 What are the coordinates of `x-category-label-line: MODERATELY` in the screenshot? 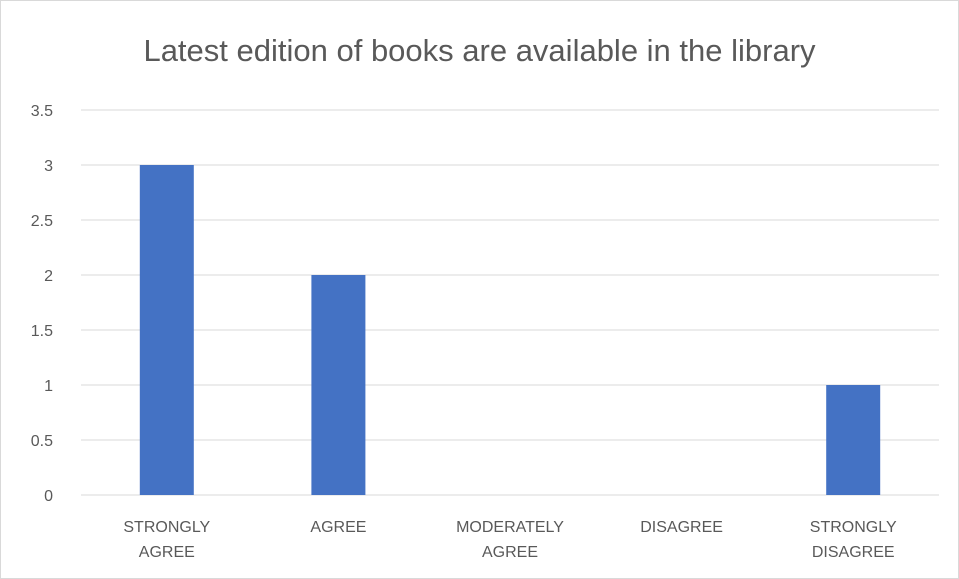 It's located at (510, 527).